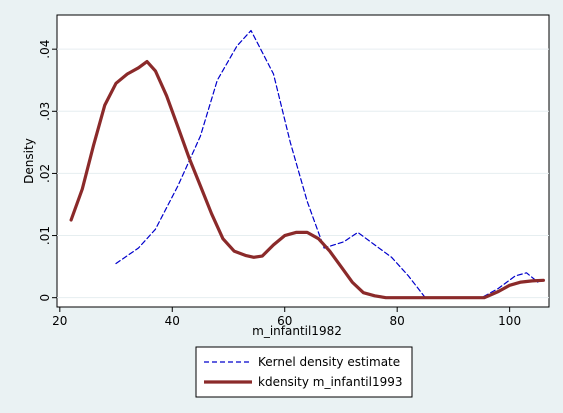  I want to click on x-axis: 20 40 60 80 100, so click(286, 317).